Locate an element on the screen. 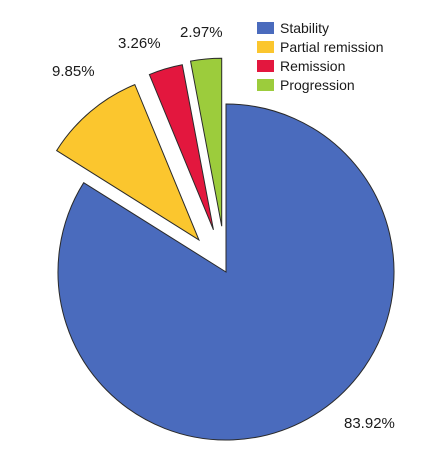 This screenshot has height=458, width=448. legend-label-stability: Stability is located at coordinates (304, 28).